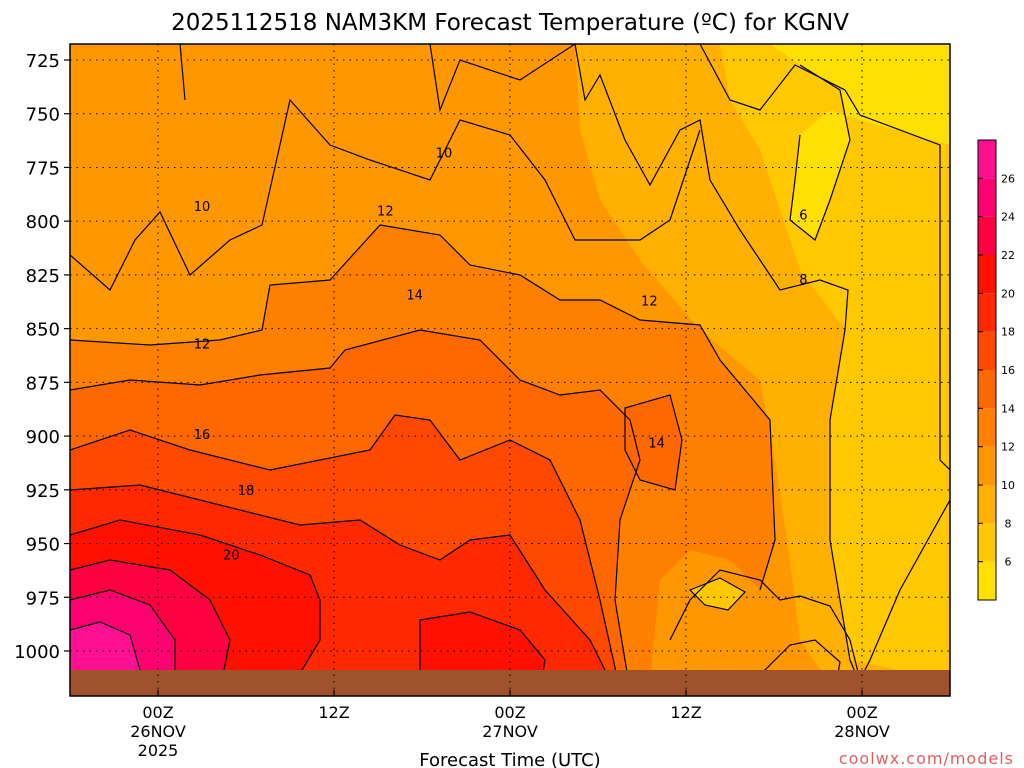 This screenshot has height=768, width=1024. What do you see at coordinates (202, 435) in the screenshot?
I see `contour-label: 16` at bounding box center [202, 435].